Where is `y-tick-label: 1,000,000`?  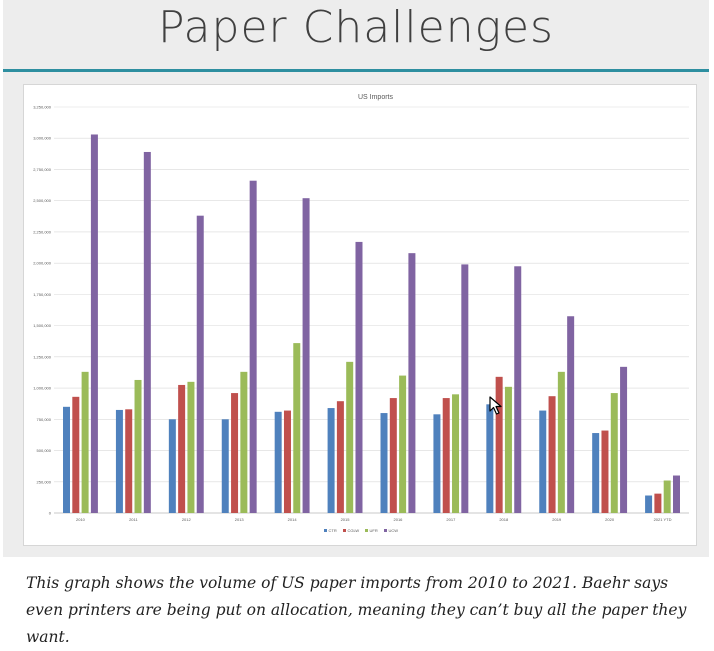
y-tick-label: 1,000,000 is located at coordinates (42, 388).